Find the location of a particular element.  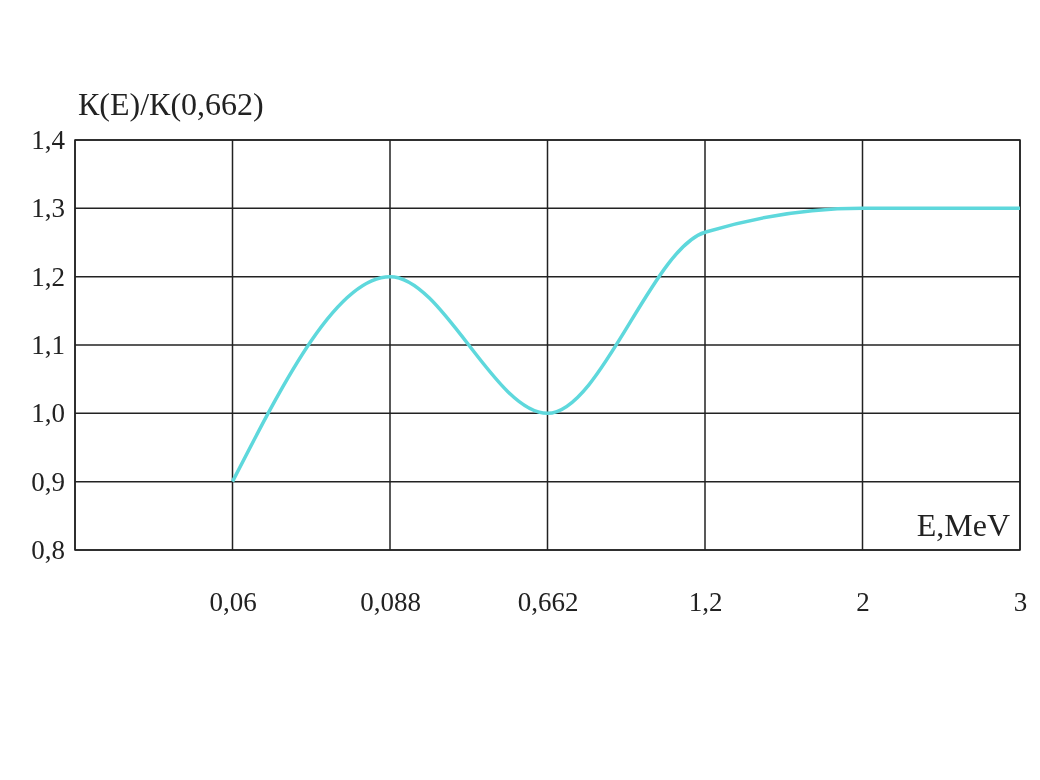

x-tick-label: 1,2 is located at coordinates (705, 602).